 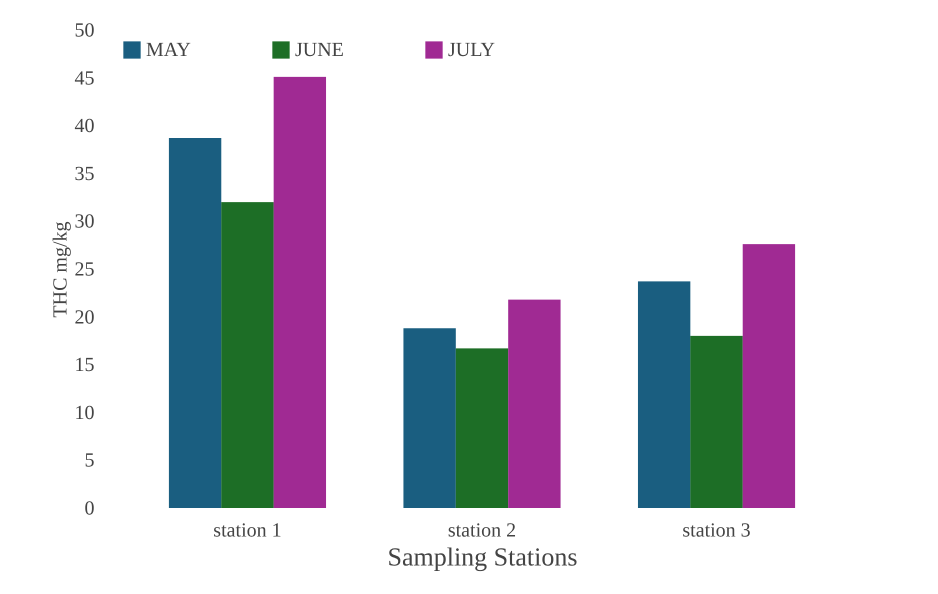 I want to click on y-tick-label: 15, so click(x=84, y=365).